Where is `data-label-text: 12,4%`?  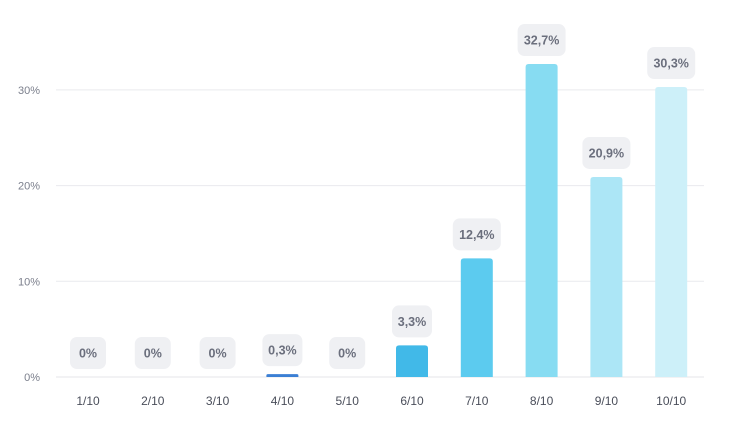
data-label-text: 12,4% is located at coordinates (476, 235).